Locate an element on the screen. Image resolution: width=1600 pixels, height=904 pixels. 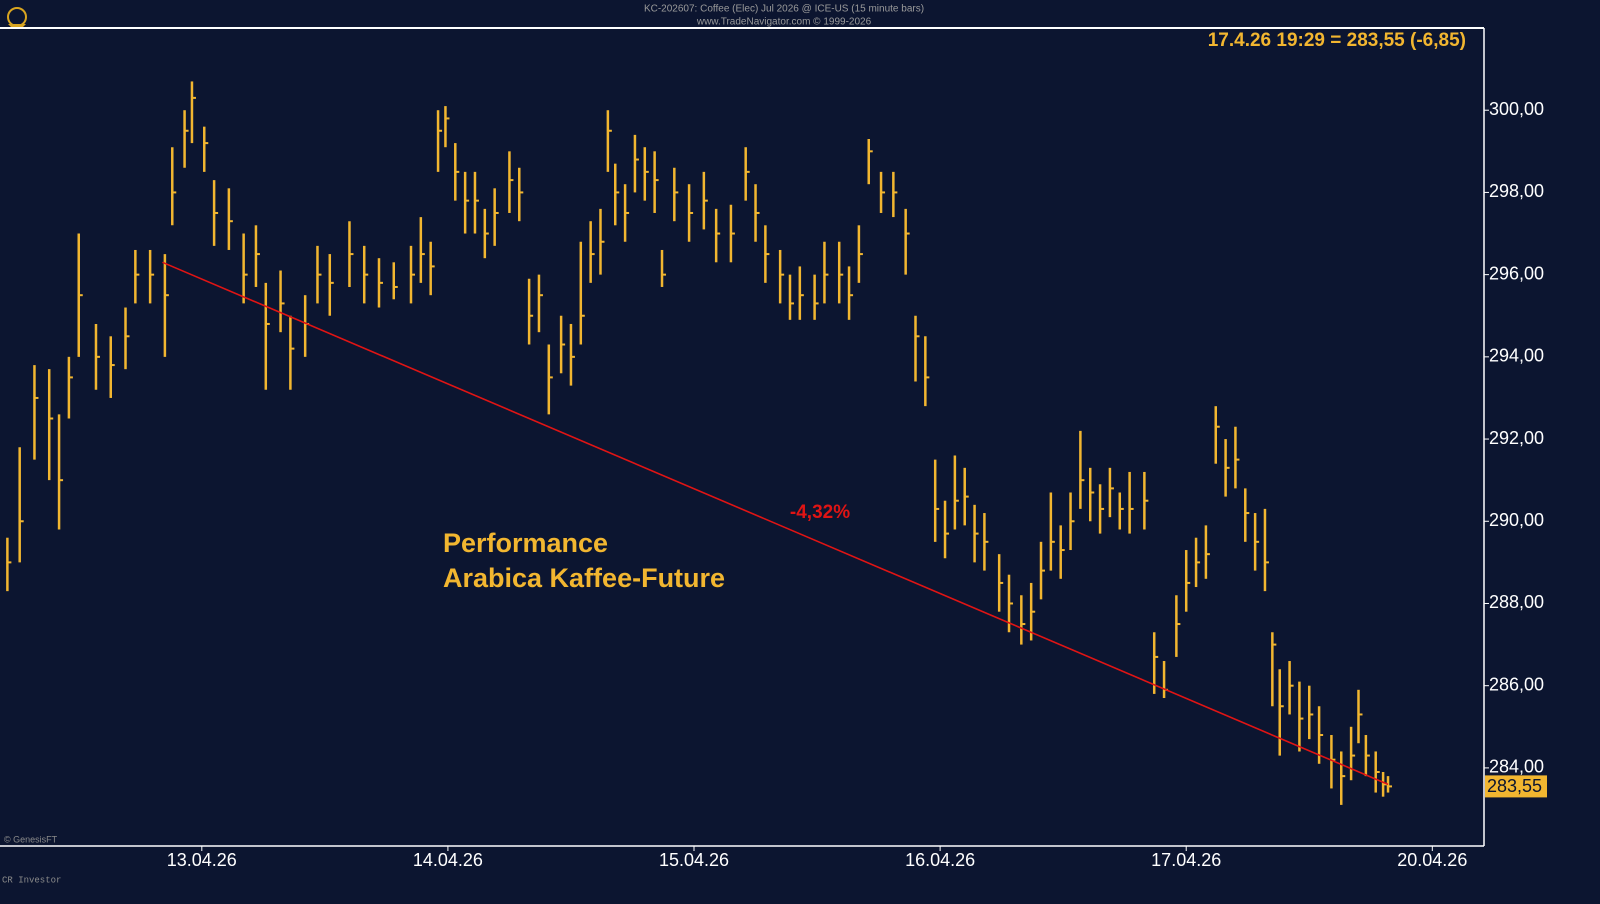
x-tick-label: 20.04.26 is located at coordinates (1432, 860).